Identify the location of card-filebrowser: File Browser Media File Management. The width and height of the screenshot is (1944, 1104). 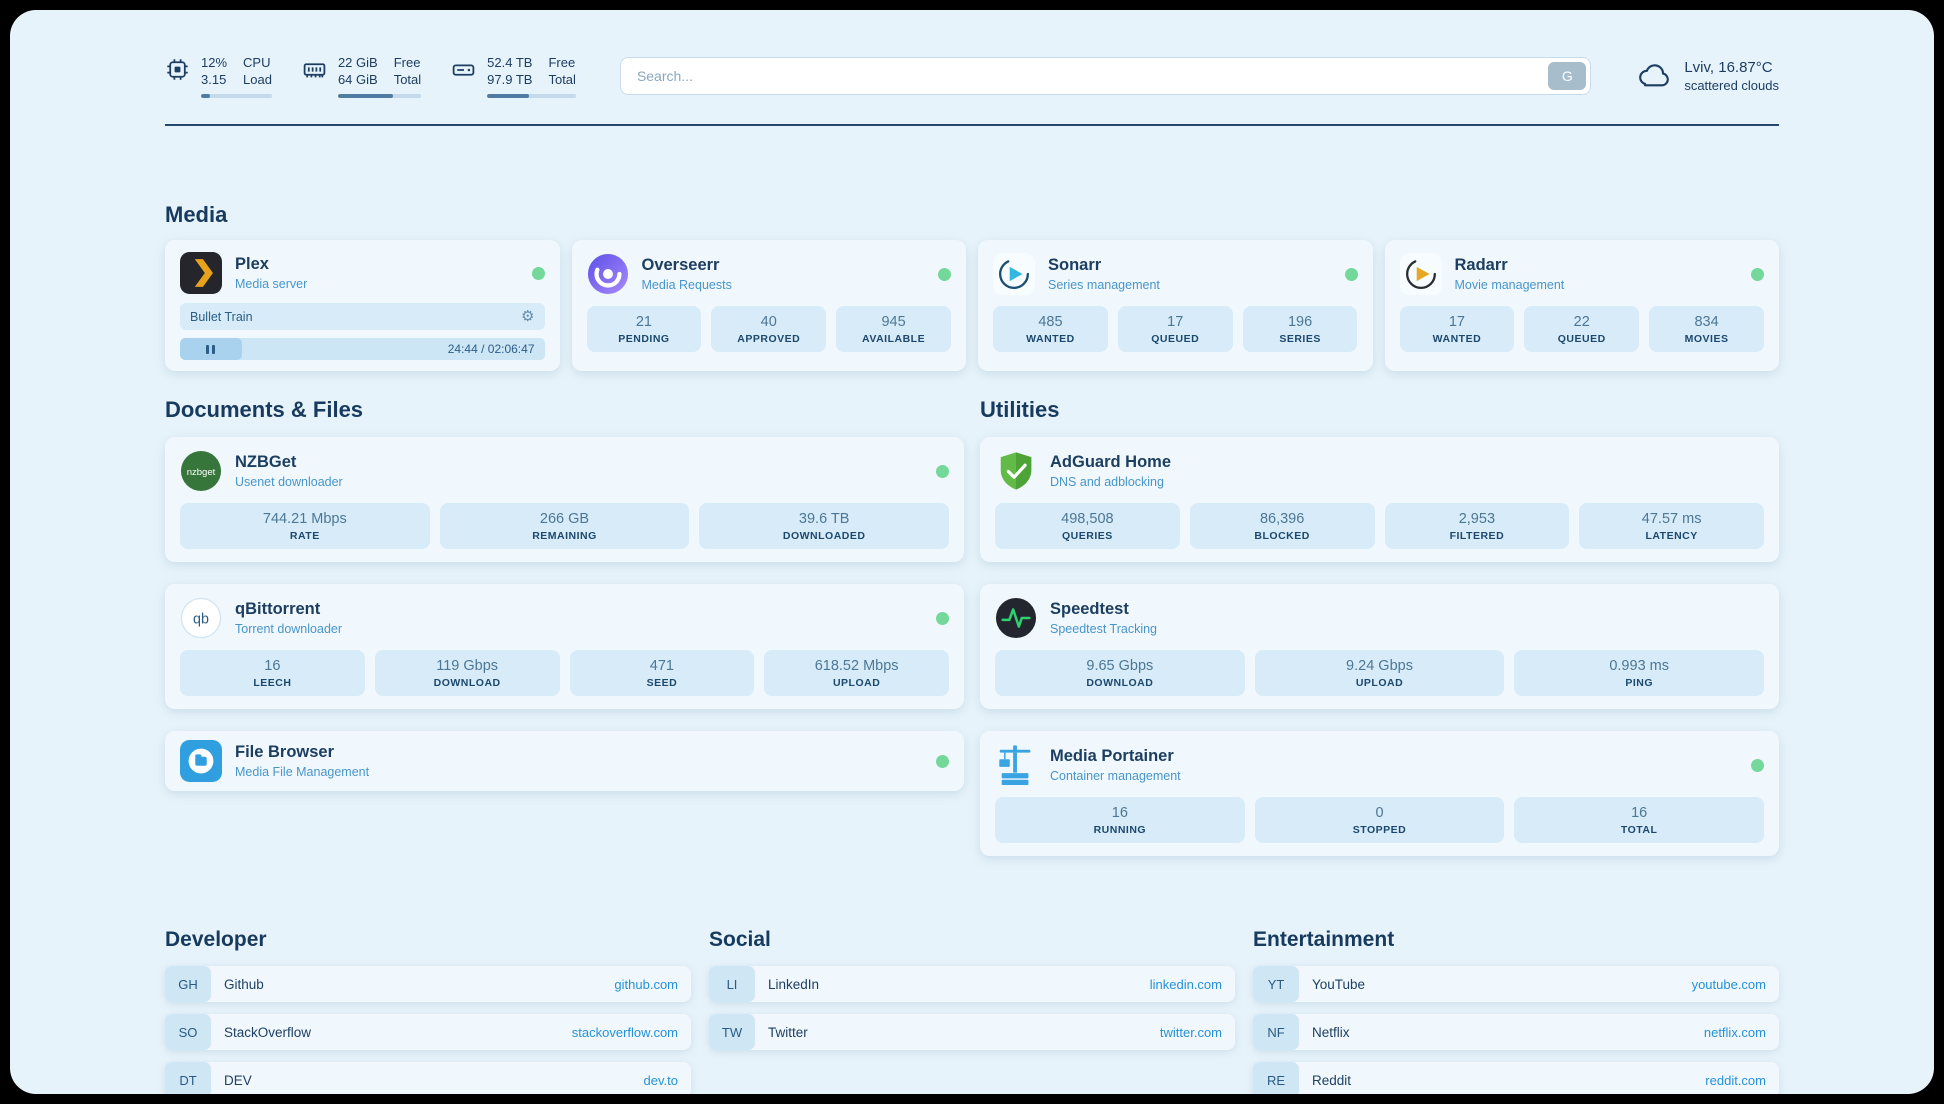
(564, 761).